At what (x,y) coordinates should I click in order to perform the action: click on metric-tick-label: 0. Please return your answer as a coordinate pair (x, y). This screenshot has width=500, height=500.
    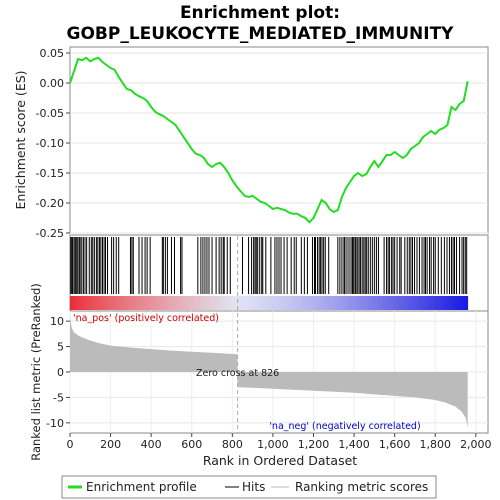
    Looking at the image, I should click on (60, 372).